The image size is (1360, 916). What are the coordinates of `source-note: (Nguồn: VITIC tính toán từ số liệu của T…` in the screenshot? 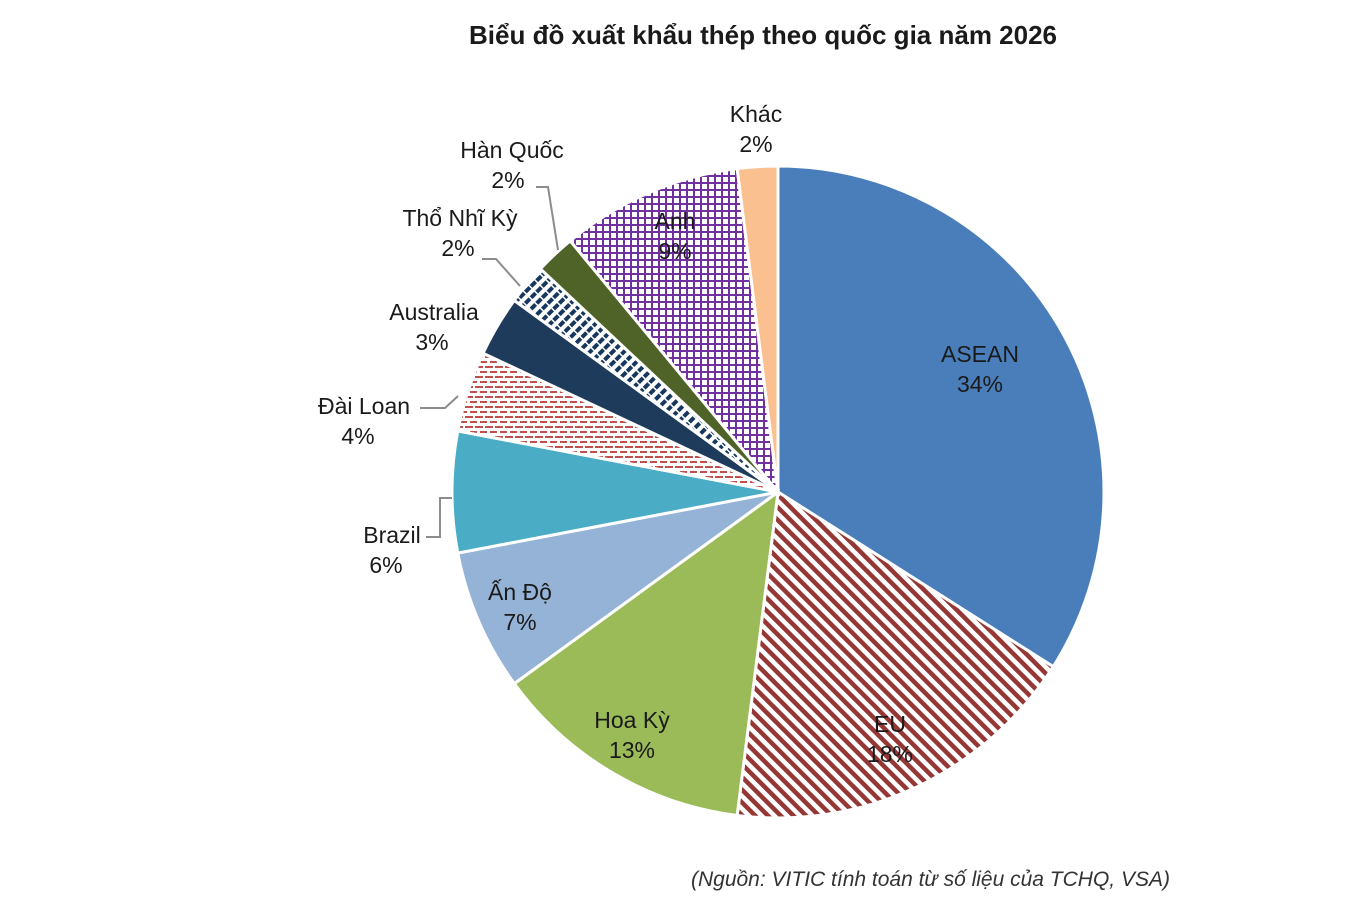 It's located at (930, 879).